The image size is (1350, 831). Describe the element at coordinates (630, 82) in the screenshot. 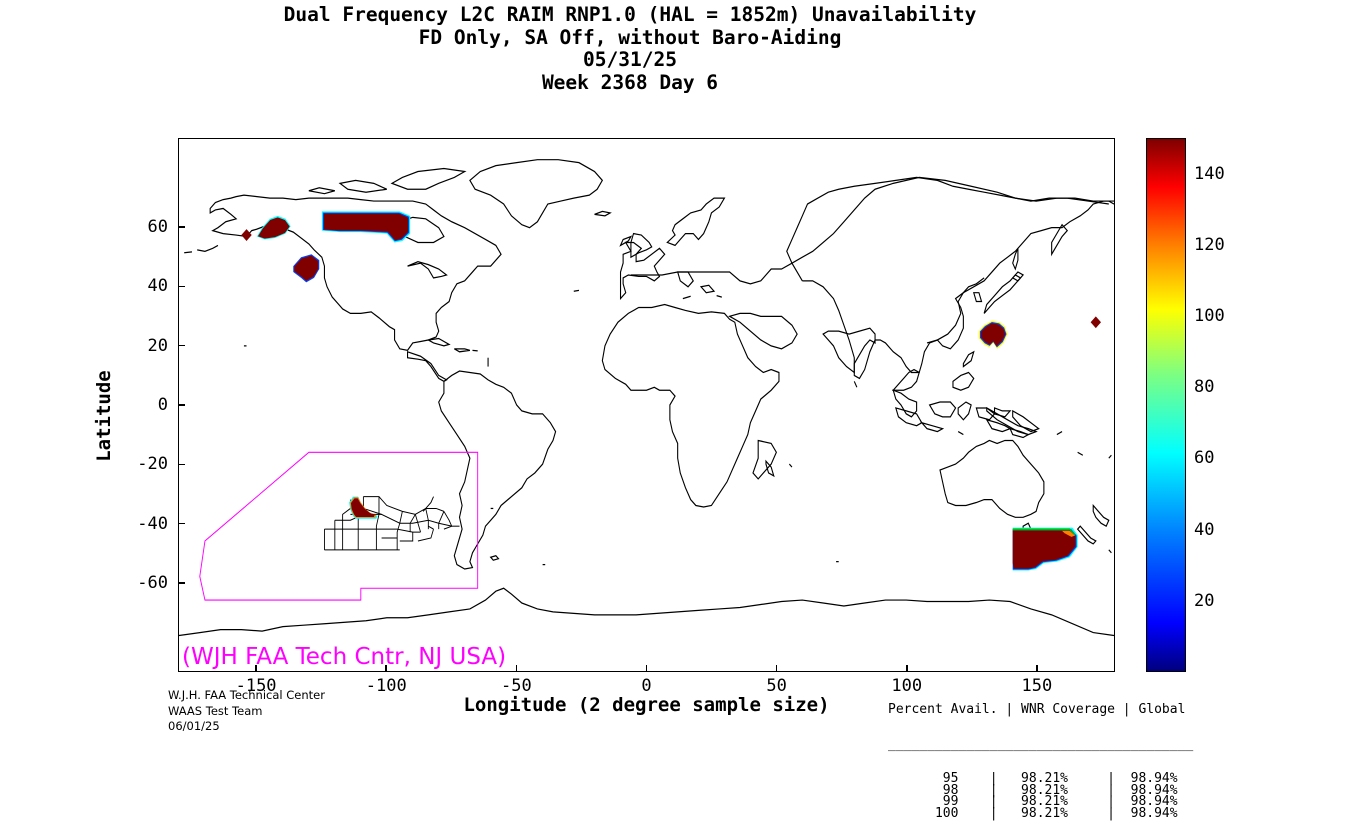

I see `title-line-4: Week 2368 Day 6` at that location.